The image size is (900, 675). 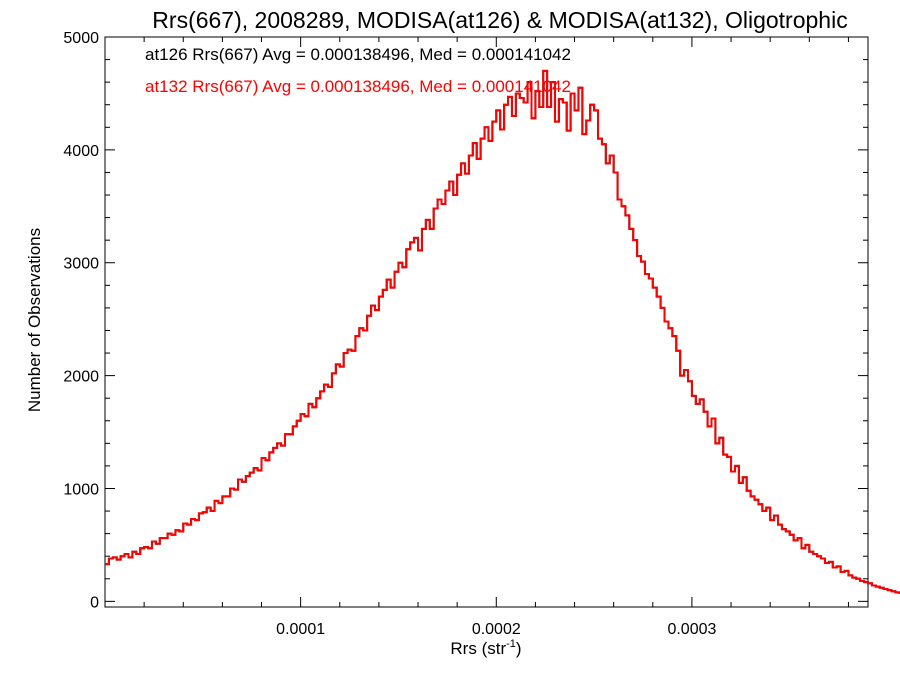 I want to click on y-tick-label: 3000, so click(x=81, y=264).